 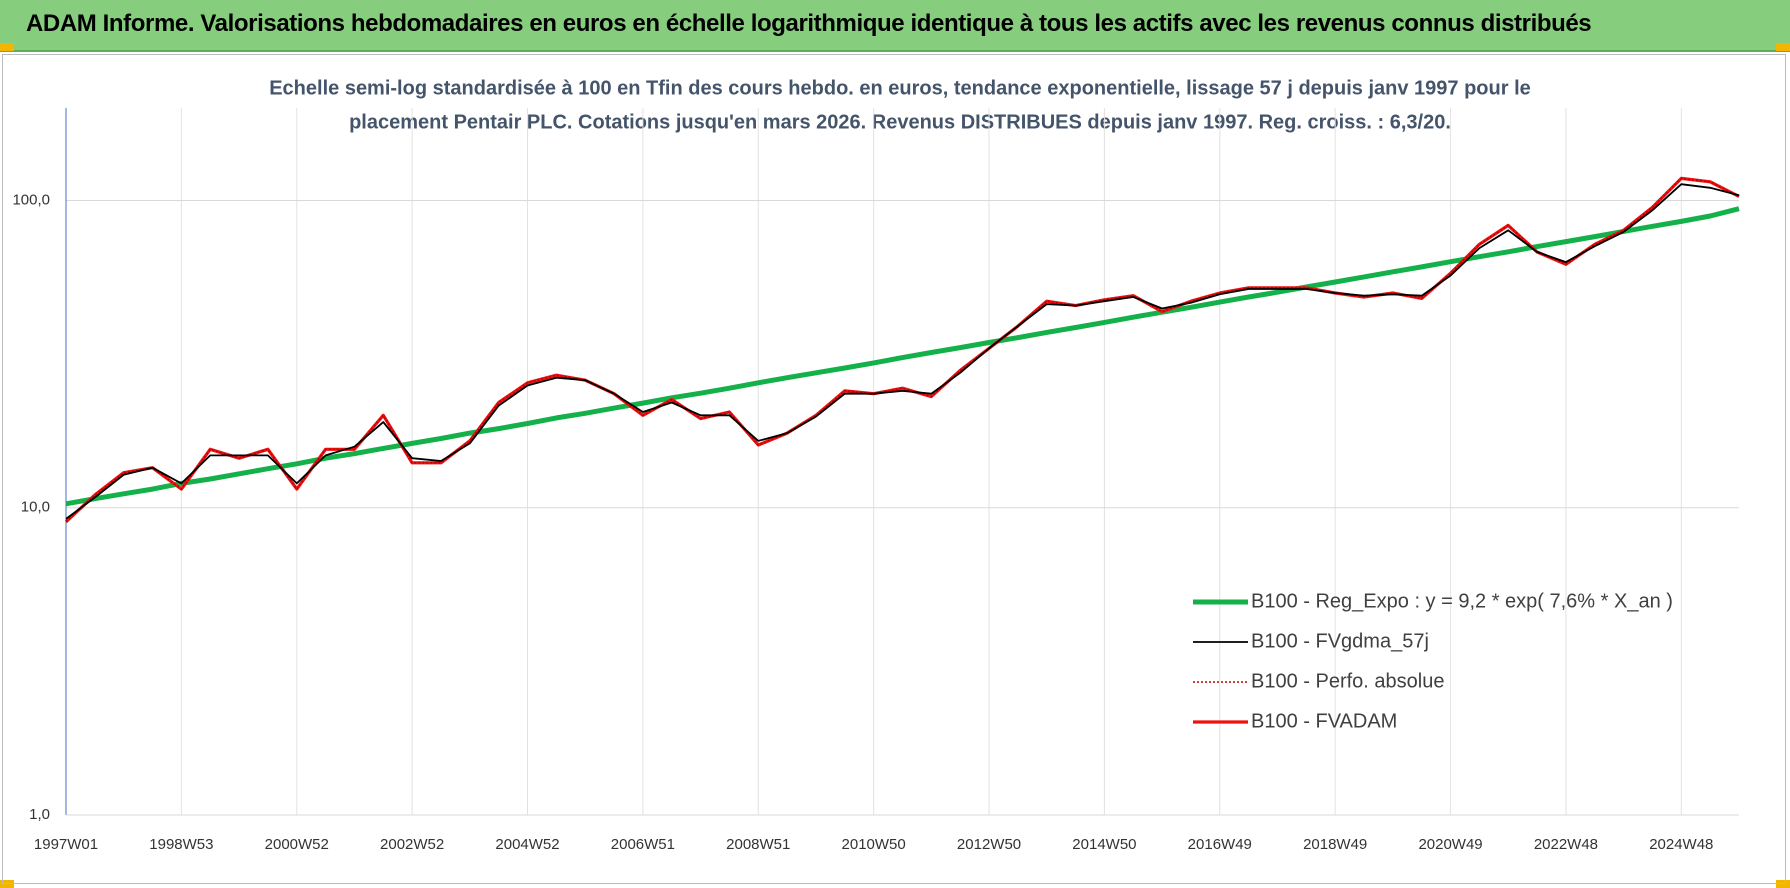 I want to click on x-tick-label: 2024W48, so click(x=1681, y=844).